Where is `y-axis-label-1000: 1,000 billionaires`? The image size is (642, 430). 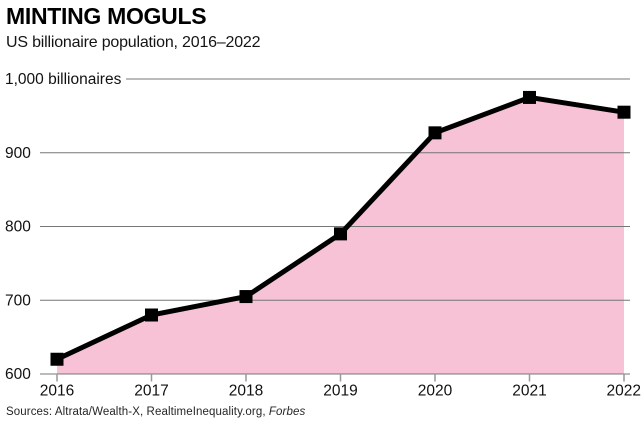
y-axis-label-1000: 1,000 billionaires is located at coordinates (63, 79).